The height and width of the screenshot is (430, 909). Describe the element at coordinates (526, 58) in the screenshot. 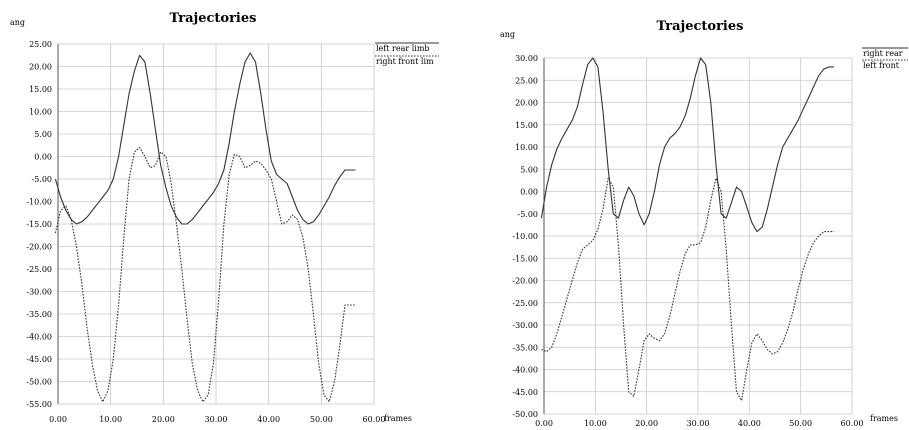

I see `y-tick-label: 30.00` at that location.